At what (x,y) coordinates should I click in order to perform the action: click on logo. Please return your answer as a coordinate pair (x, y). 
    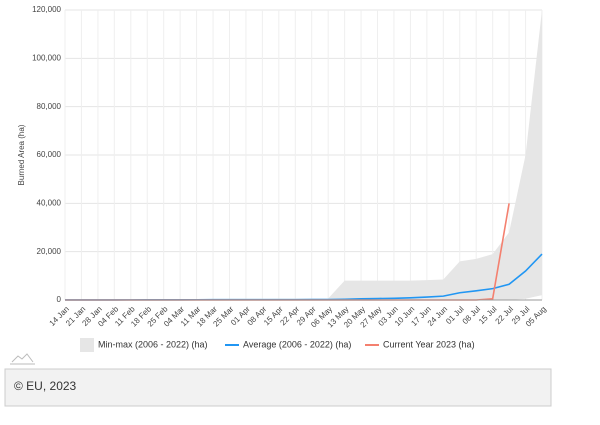
    Looking at the image, I should click on (22, 359).